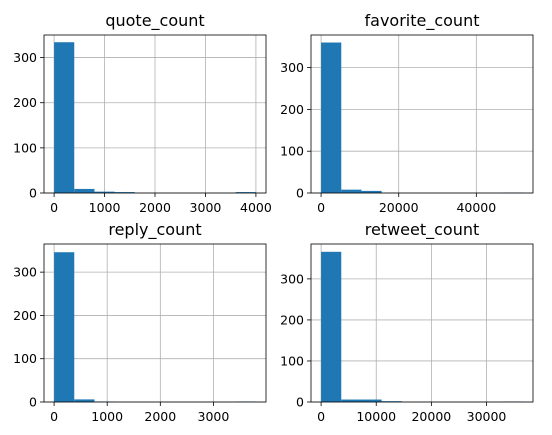 This screenshot has height=435, width=552. Describe the element at coordinates (422, 230) in the screenshot. I see `subplot-title: retweet_count` at that location.